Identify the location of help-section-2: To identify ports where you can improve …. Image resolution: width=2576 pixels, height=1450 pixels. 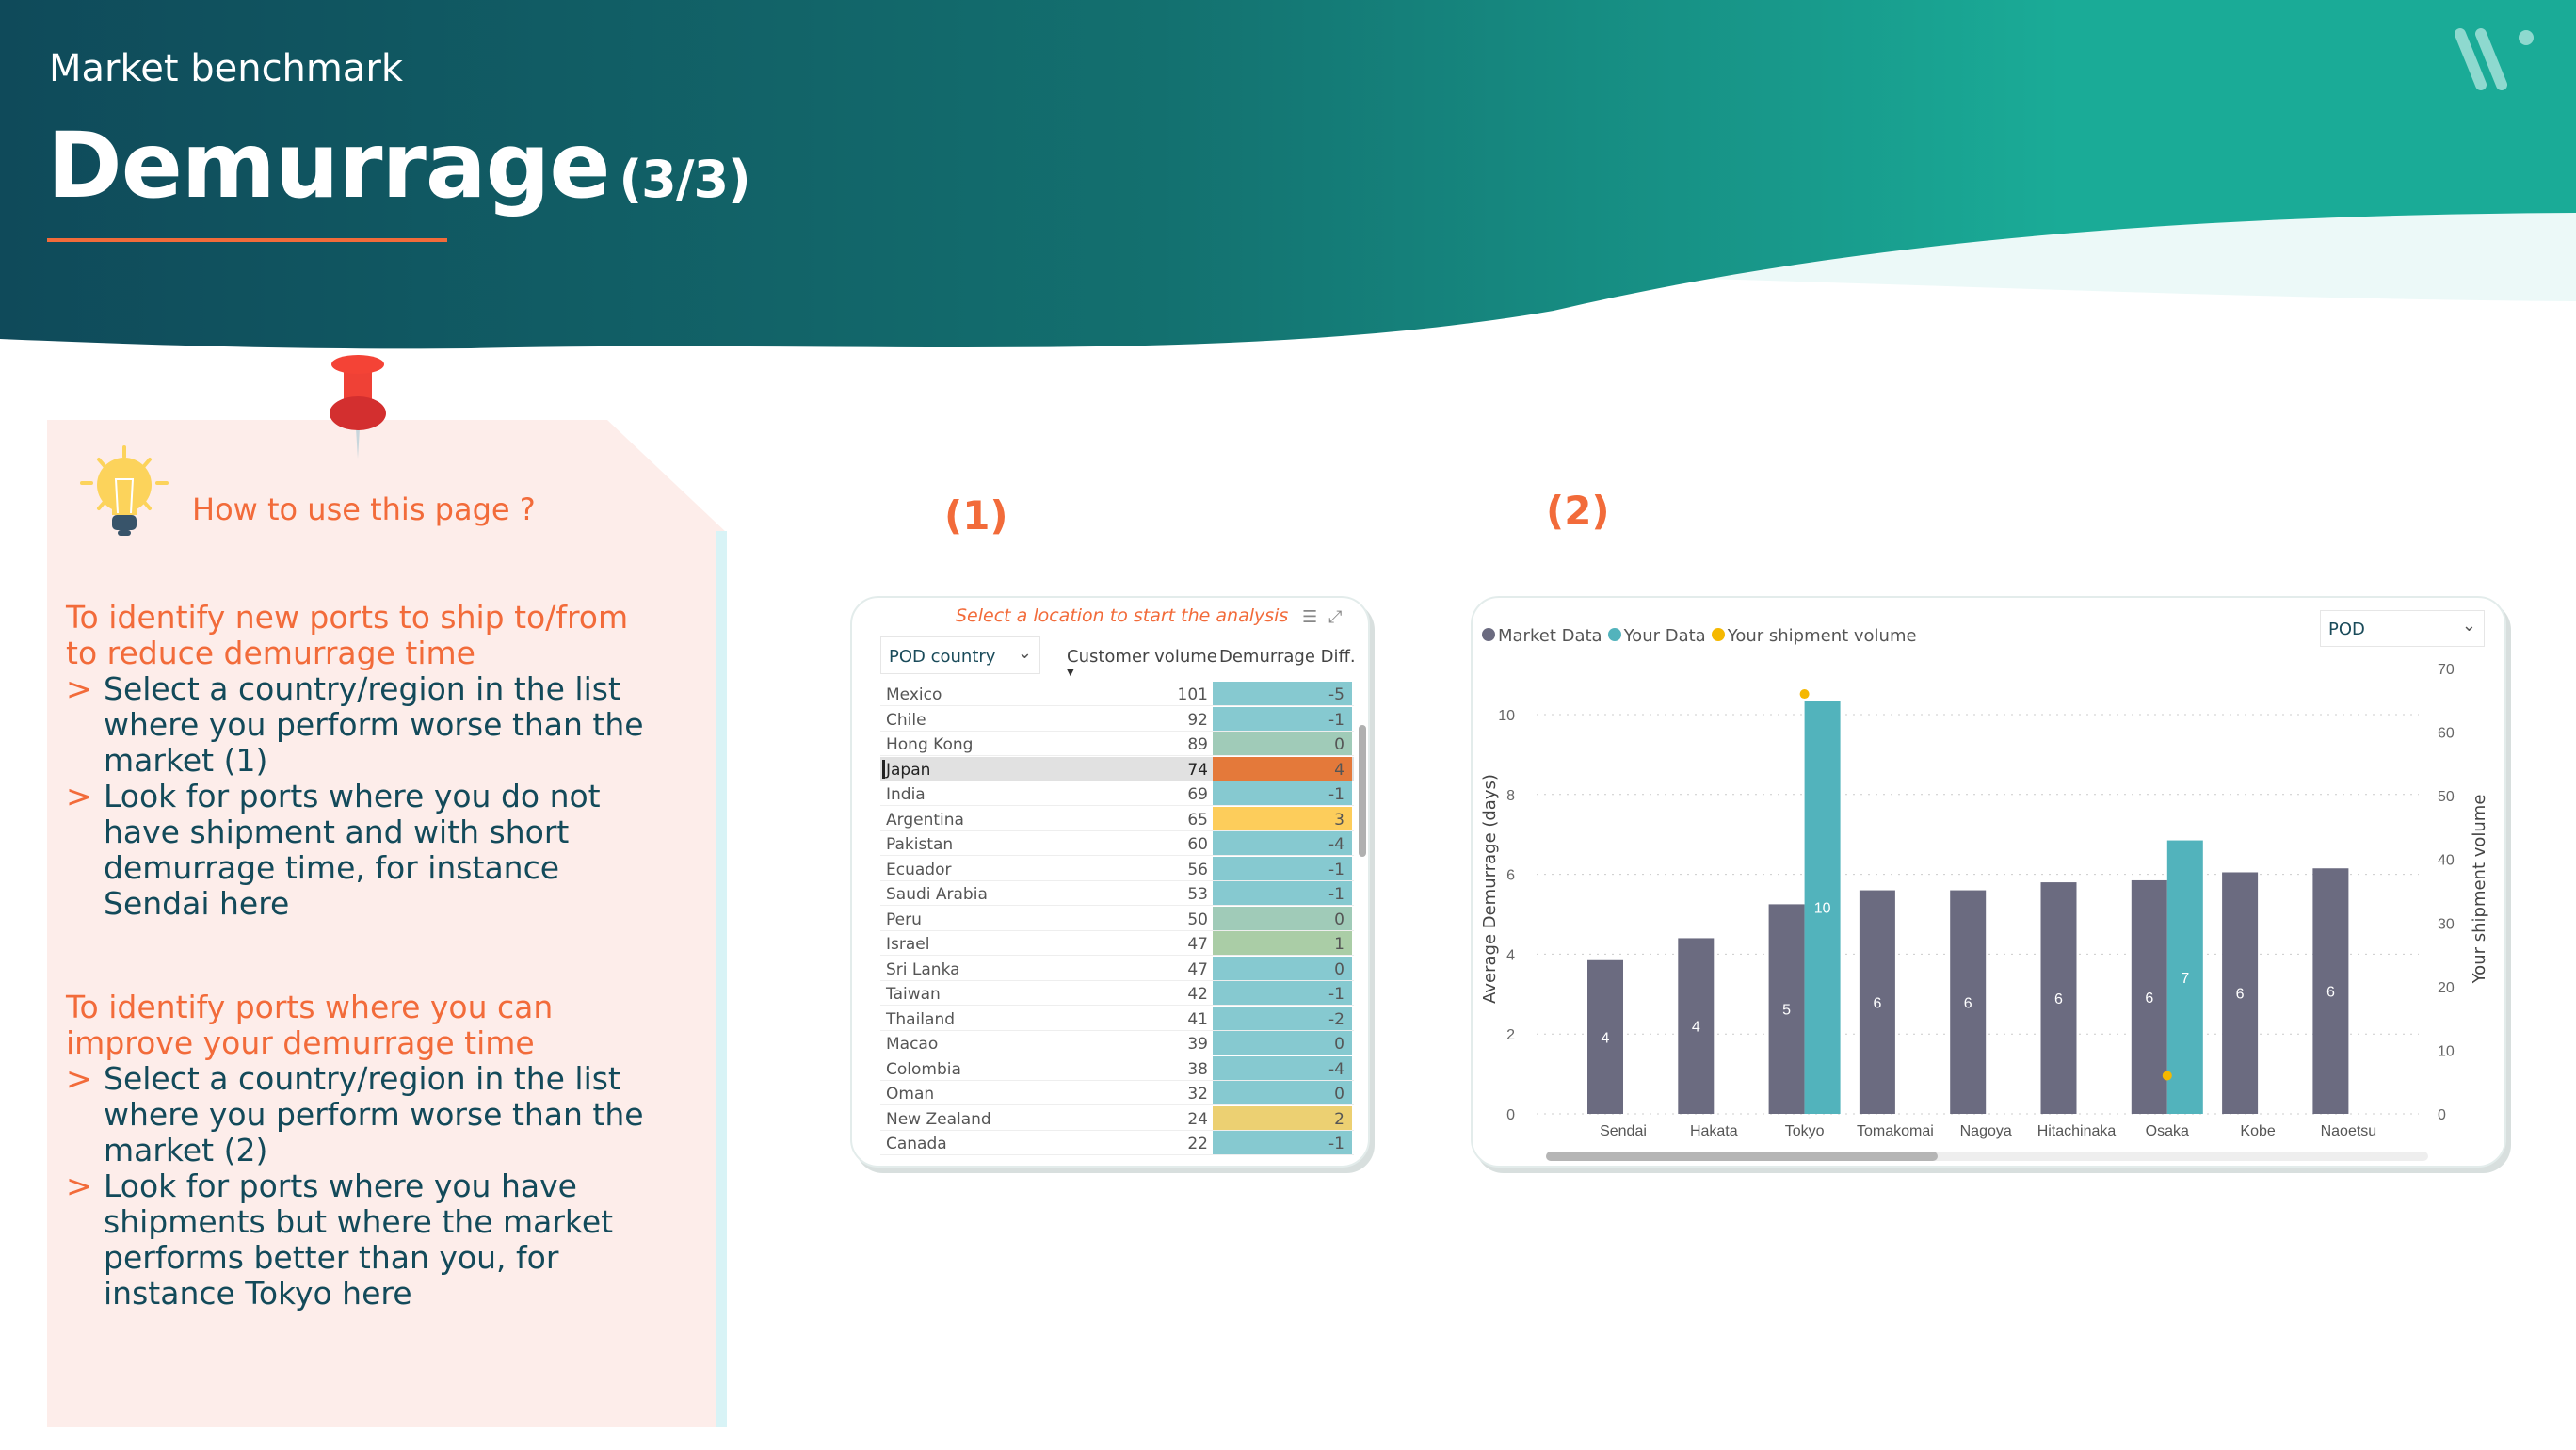
(358, 1151).